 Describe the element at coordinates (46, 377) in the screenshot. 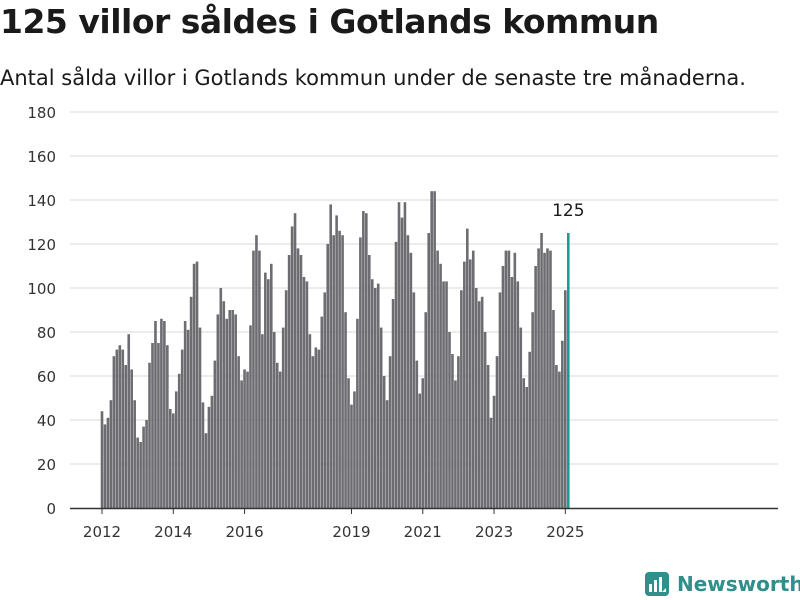

I see `y-tick-label: 60` at that location.